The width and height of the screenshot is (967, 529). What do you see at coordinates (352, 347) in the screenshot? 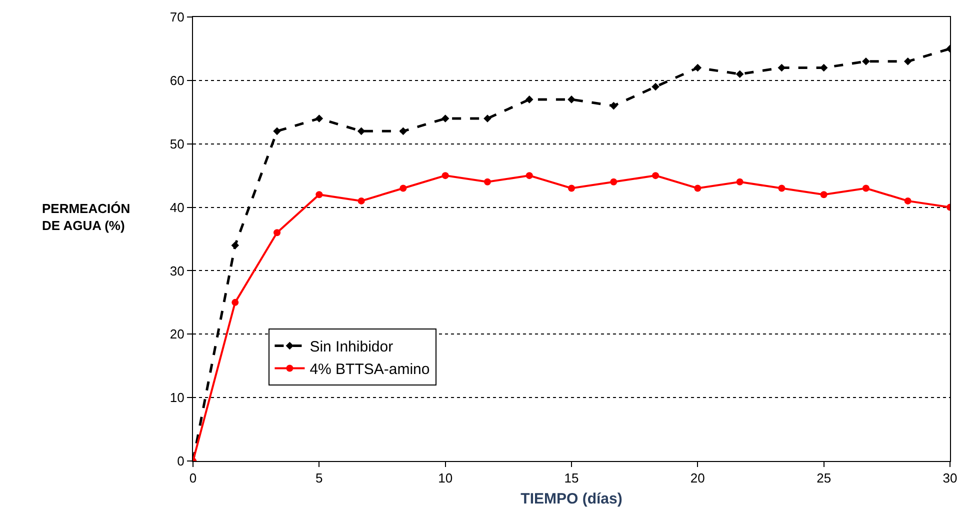
I see `legend-label: Sin Inhibidor` at bounding box center [352, 347].